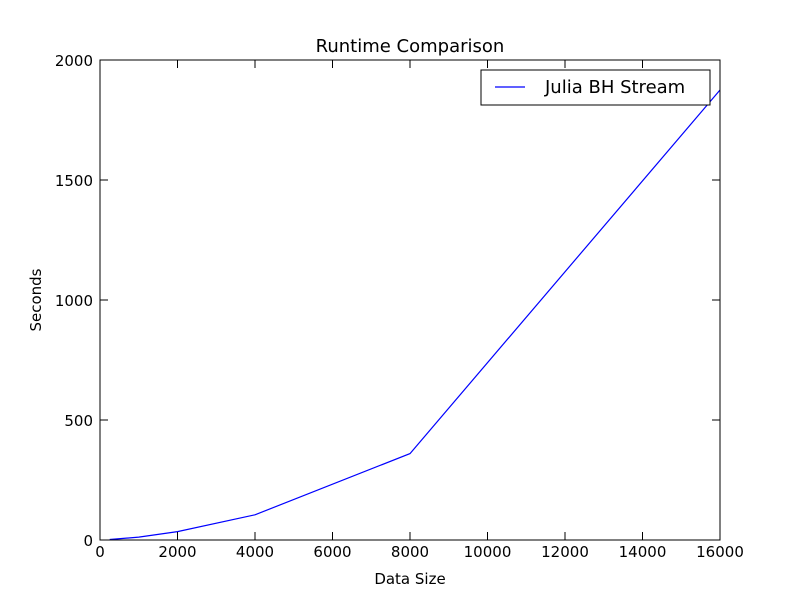 Image resolution: width=800 pixels, height=600 pixels. I want to click on x-tick-label-7: 14000, so click(643, 552).